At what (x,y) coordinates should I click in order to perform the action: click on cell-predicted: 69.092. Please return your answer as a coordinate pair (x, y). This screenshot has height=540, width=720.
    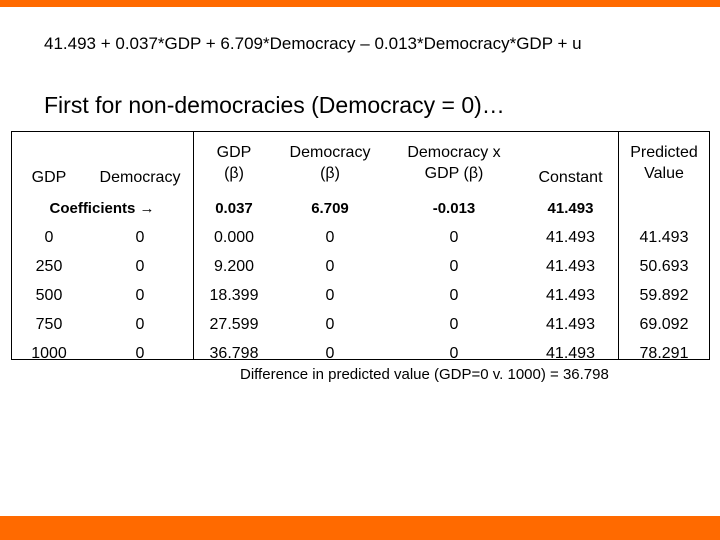
    Looking at the image, I should click on (664, 324).